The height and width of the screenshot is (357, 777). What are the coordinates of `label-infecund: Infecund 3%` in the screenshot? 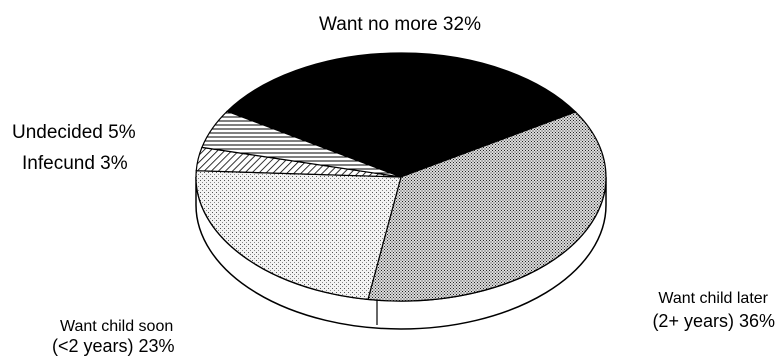 It's located at (75, 163).